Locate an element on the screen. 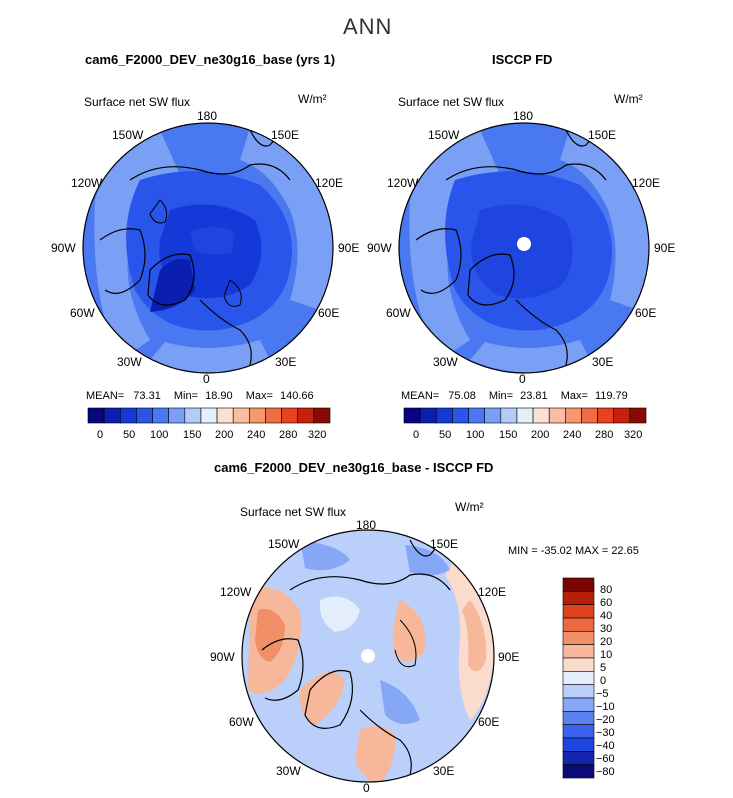 The width and height of the screenshot is (733, 798). diff-cbar-tick: −80 is located at coordinates (605, 772).